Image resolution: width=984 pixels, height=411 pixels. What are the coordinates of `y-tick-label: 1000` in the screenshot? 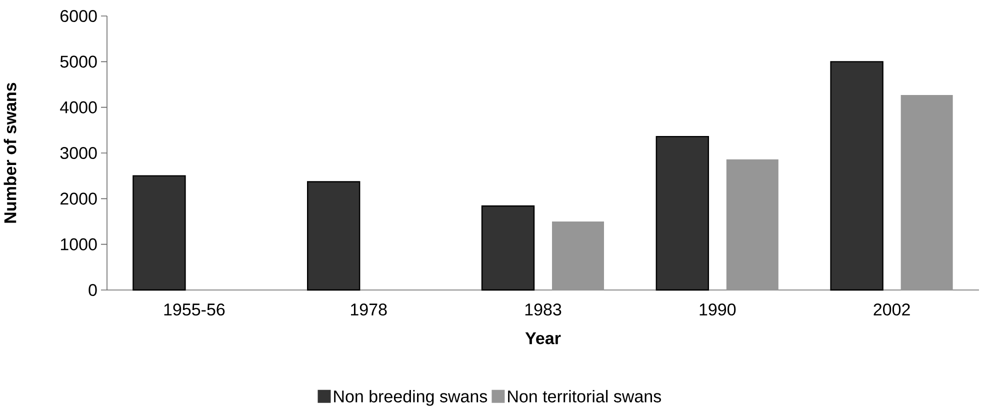 It's located at (78, 244).